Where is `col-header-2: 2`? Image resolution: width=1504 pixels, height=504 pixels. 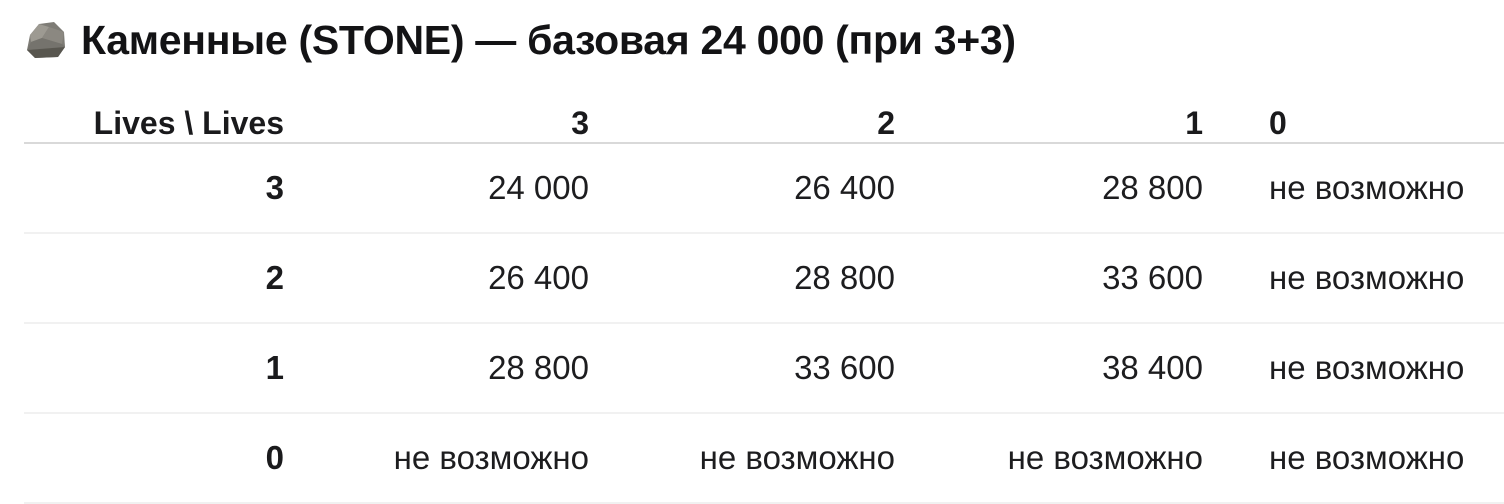 col-header-2: 2 is located at coordinates (775, 103).